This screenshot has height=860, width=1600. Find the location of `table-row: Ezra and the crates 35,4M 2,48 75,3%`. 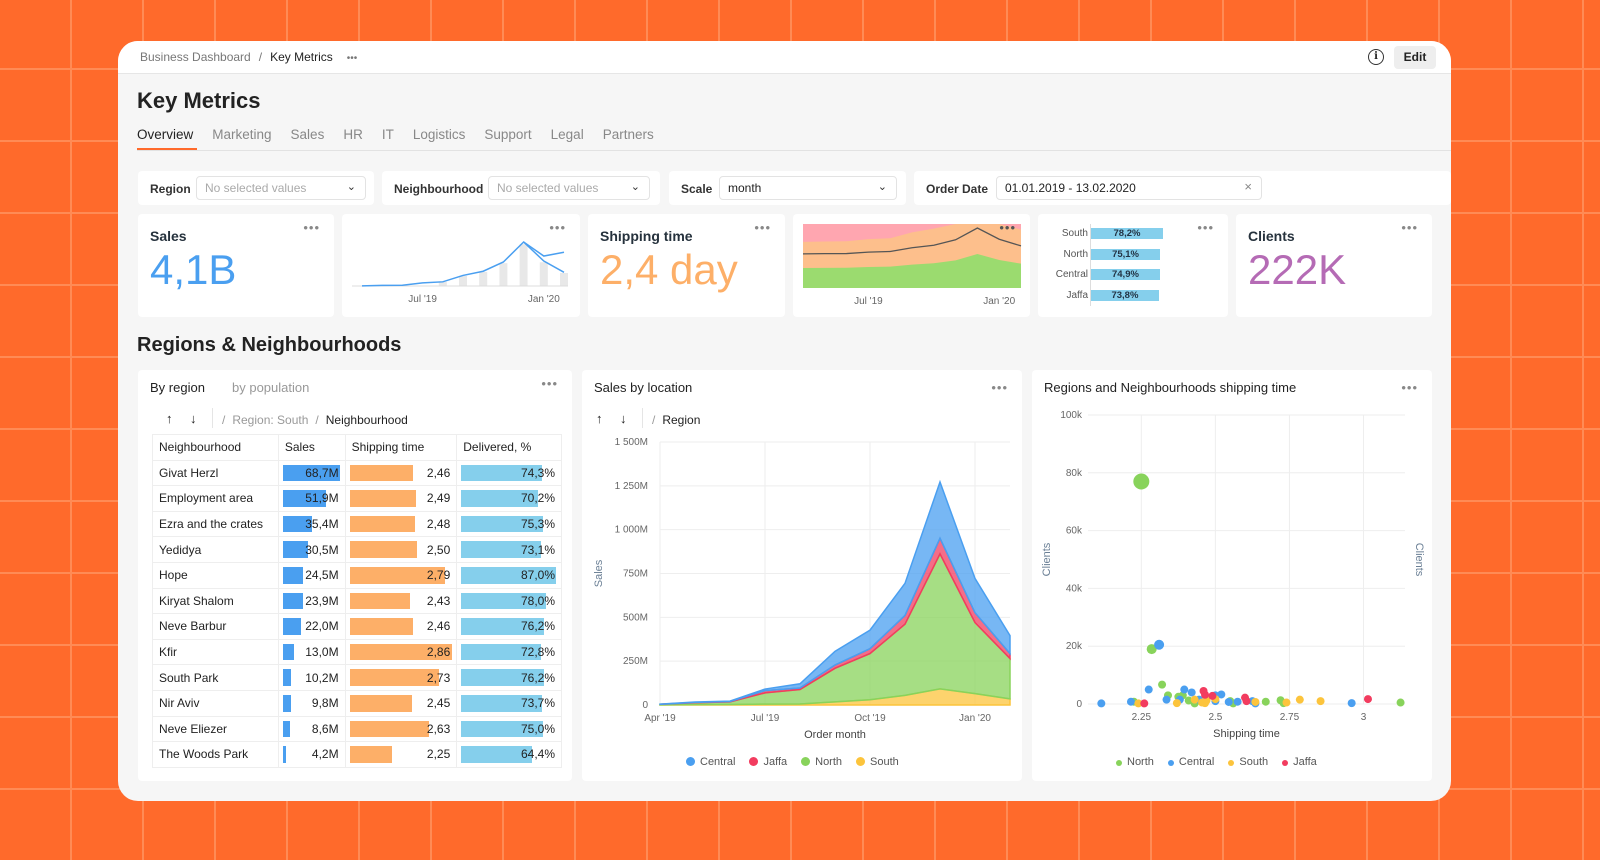

table-row: Ezra and the crates 35,4M 2,48 75,3% is located at coordinates (357, 524).